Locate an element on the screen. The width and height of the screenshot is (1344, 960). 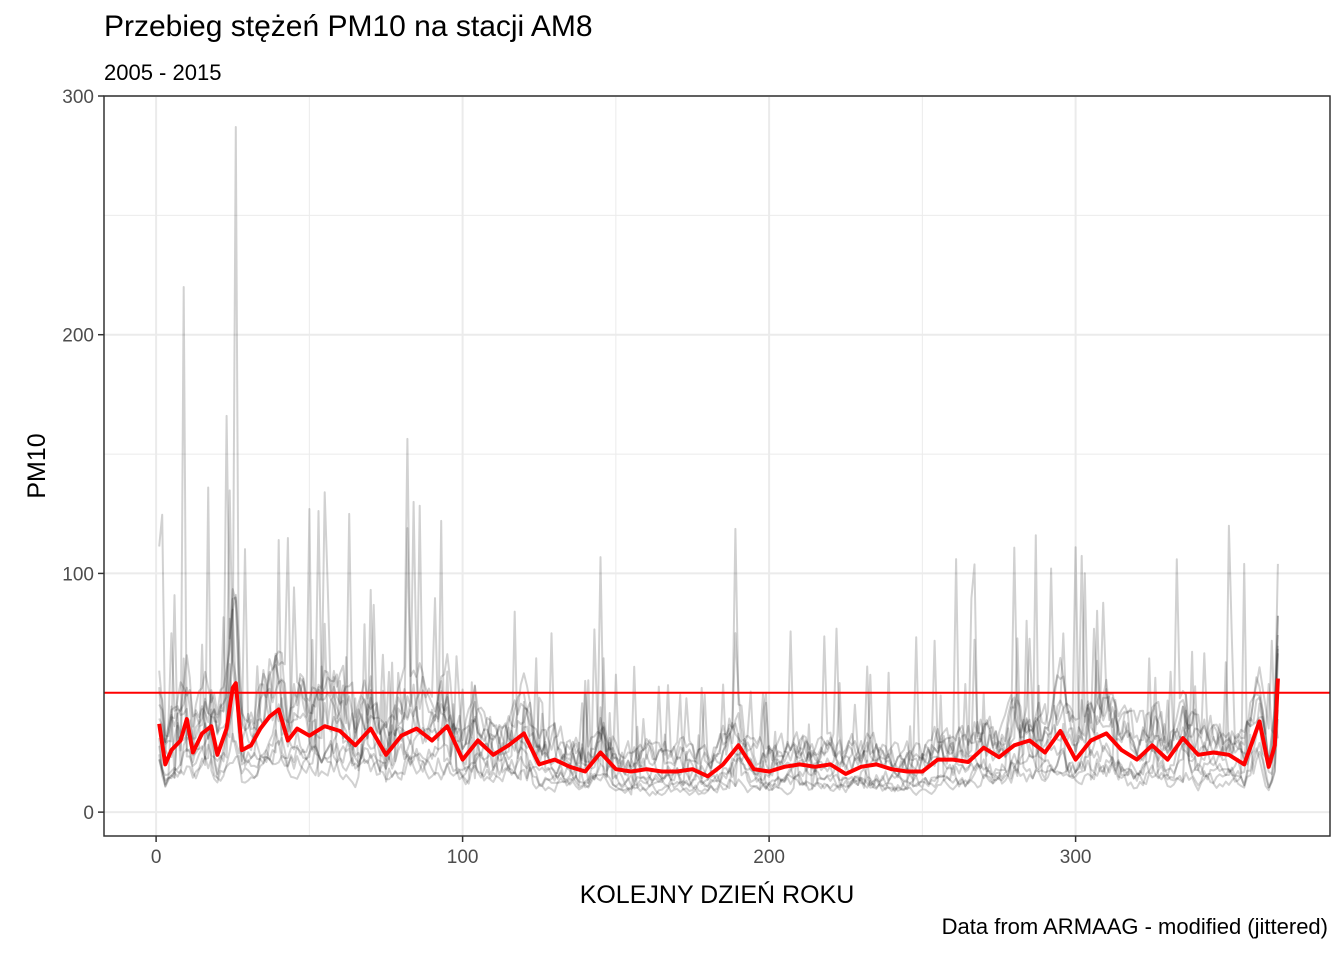
x-tick-label-1: 100 is located at coordinates (463, 857).